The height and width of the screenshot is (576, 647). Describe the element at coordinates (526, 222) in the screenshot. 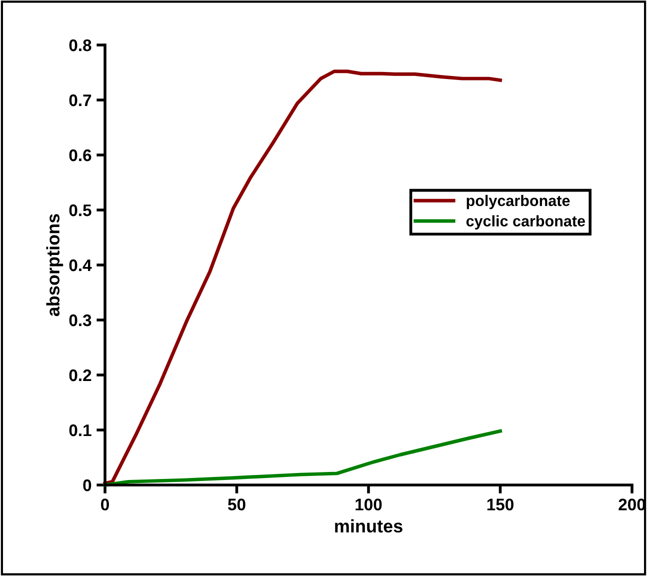

I see `legend-label: cyclic carbonate` at that location.